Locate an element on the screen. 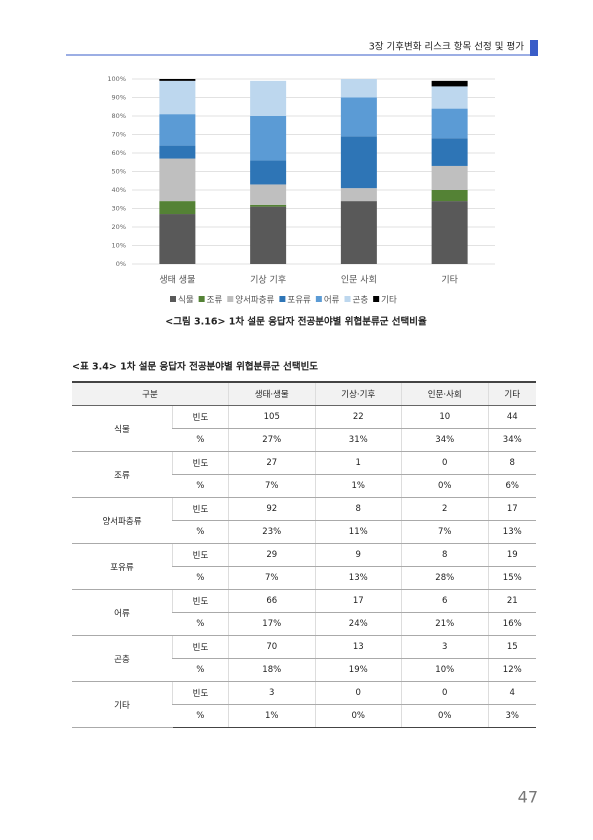 The width and height of the screenshot is (593, 840). header-cell: 구분 is located at coordinates (150, 393).